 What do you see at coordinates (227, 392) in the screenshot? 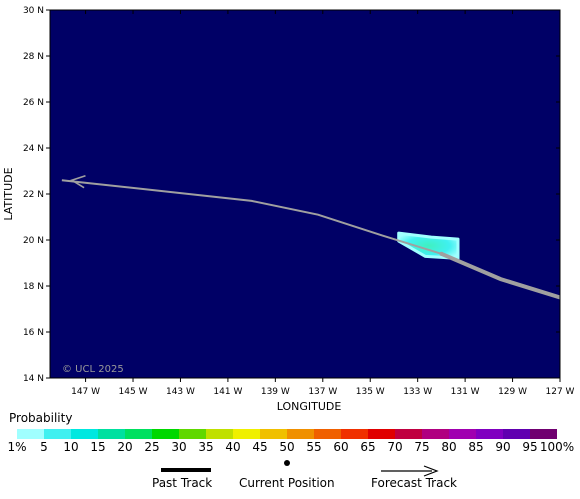
I see `x-tick-label: 141 W` at bounding box center [227, 392].